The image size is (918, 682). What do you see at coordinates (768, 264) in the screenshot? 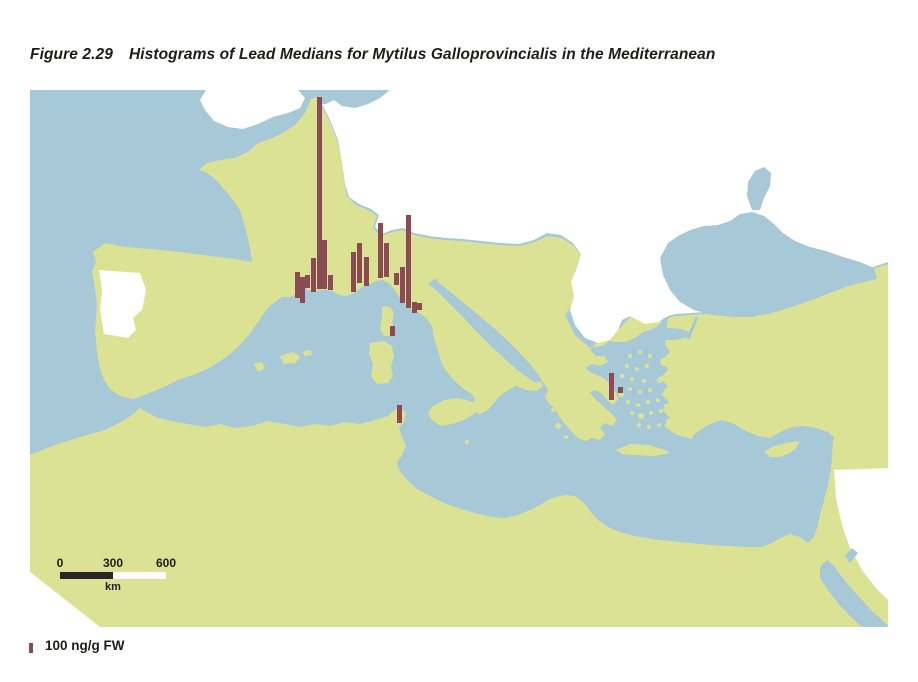
I see `black-sea` at bounding box center [768, 264].